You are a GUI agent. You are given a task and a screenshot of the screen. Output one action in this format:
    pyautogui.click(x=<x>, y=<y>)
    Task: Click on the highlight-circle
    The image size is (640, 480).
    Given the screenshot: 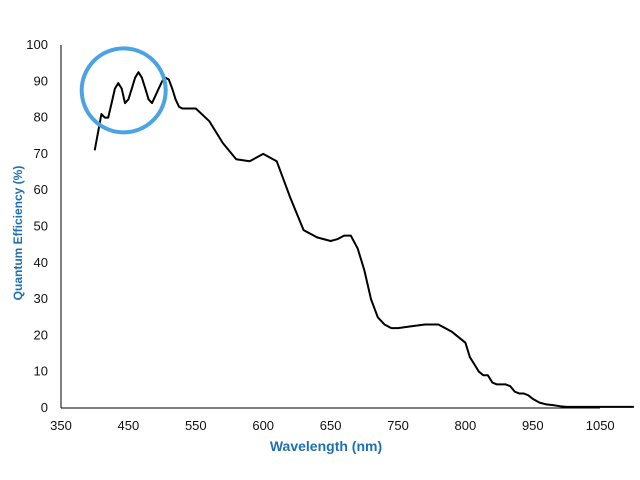 What is the action you would take?
    pyautogui.click(x=123, y=90)
    